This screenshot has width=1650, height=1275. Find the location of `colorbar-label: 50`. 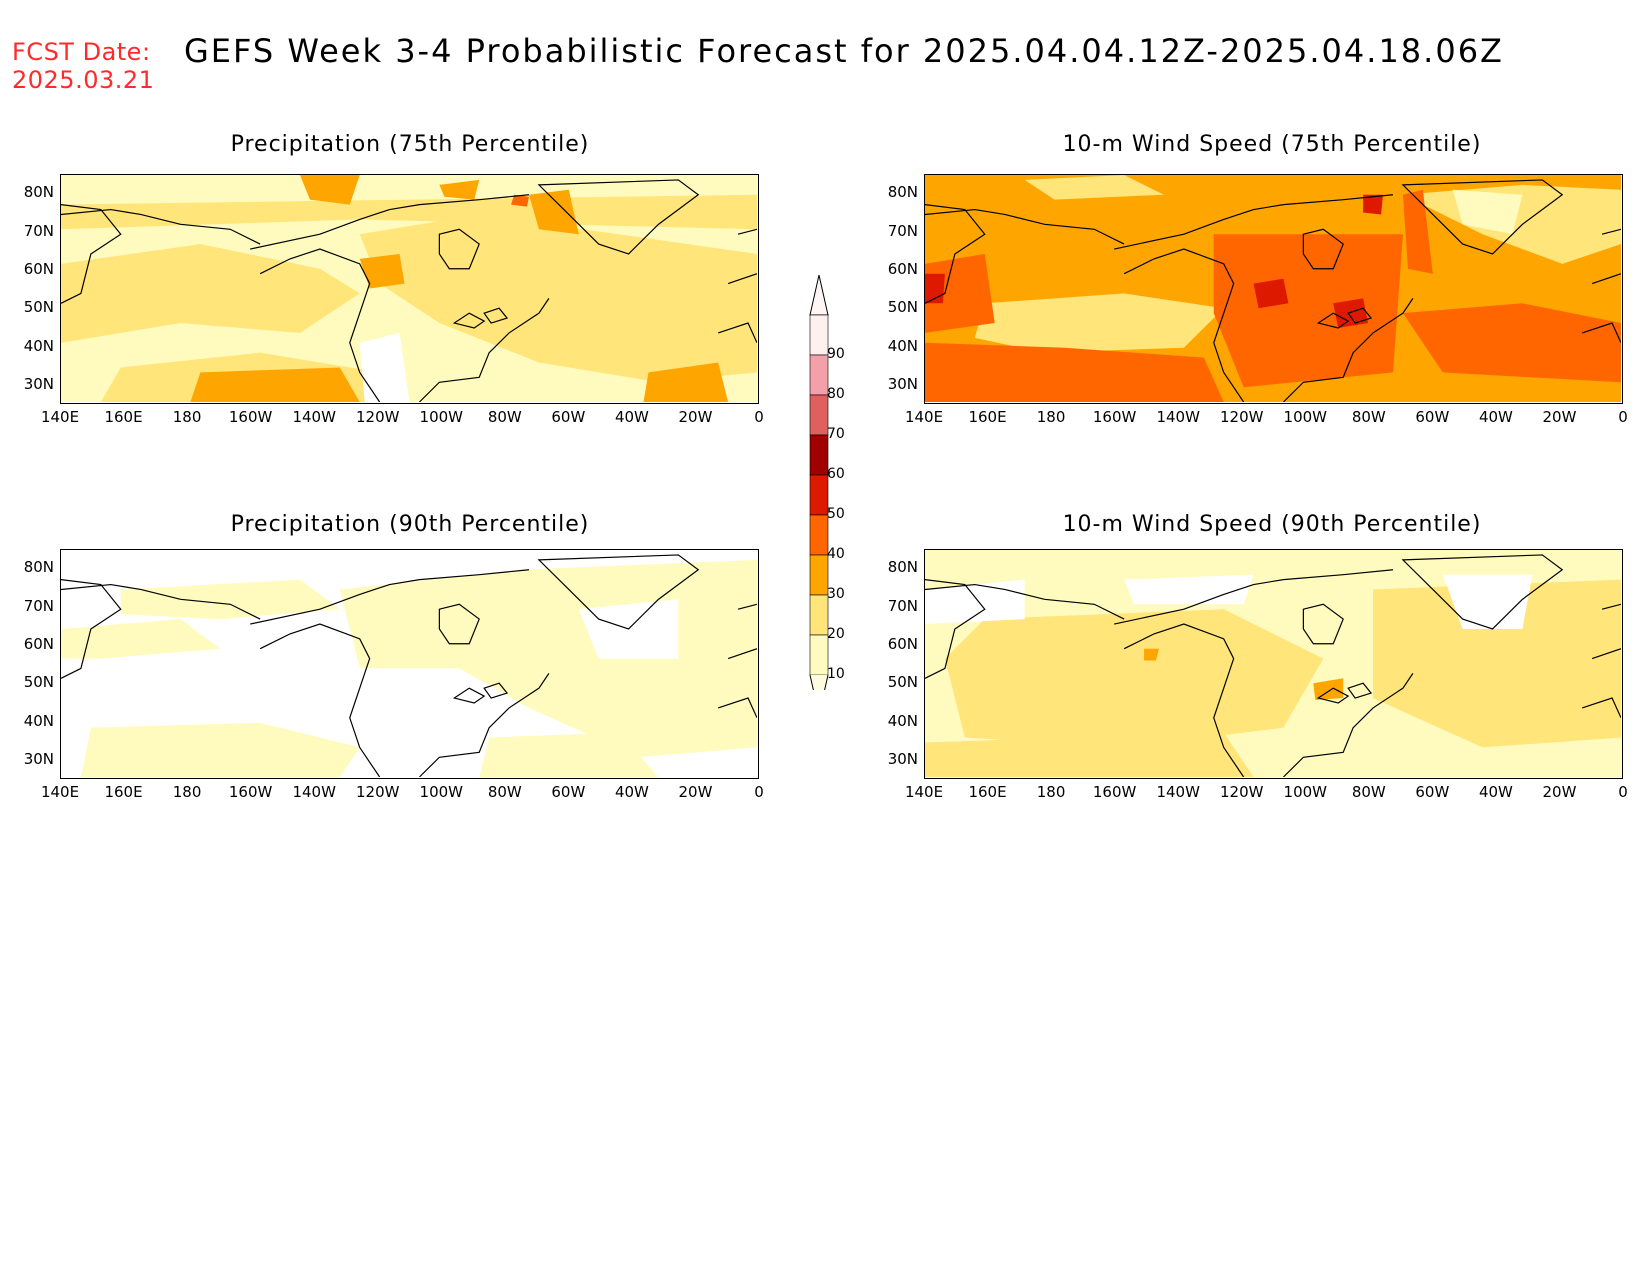

colorbar-label: 50 is located at coordinates (836, 514).